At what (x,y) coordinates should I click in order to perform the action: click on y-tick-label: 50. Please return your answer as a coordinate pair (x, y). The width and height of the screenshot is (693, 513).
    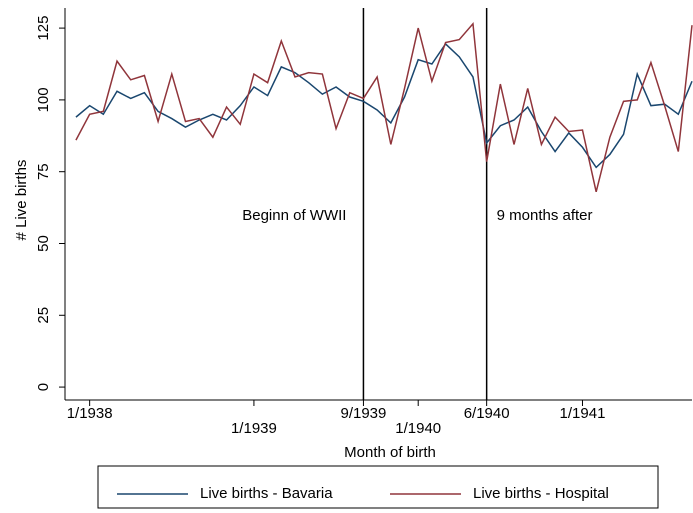
    Looking at the image, I should click on (43, 243).